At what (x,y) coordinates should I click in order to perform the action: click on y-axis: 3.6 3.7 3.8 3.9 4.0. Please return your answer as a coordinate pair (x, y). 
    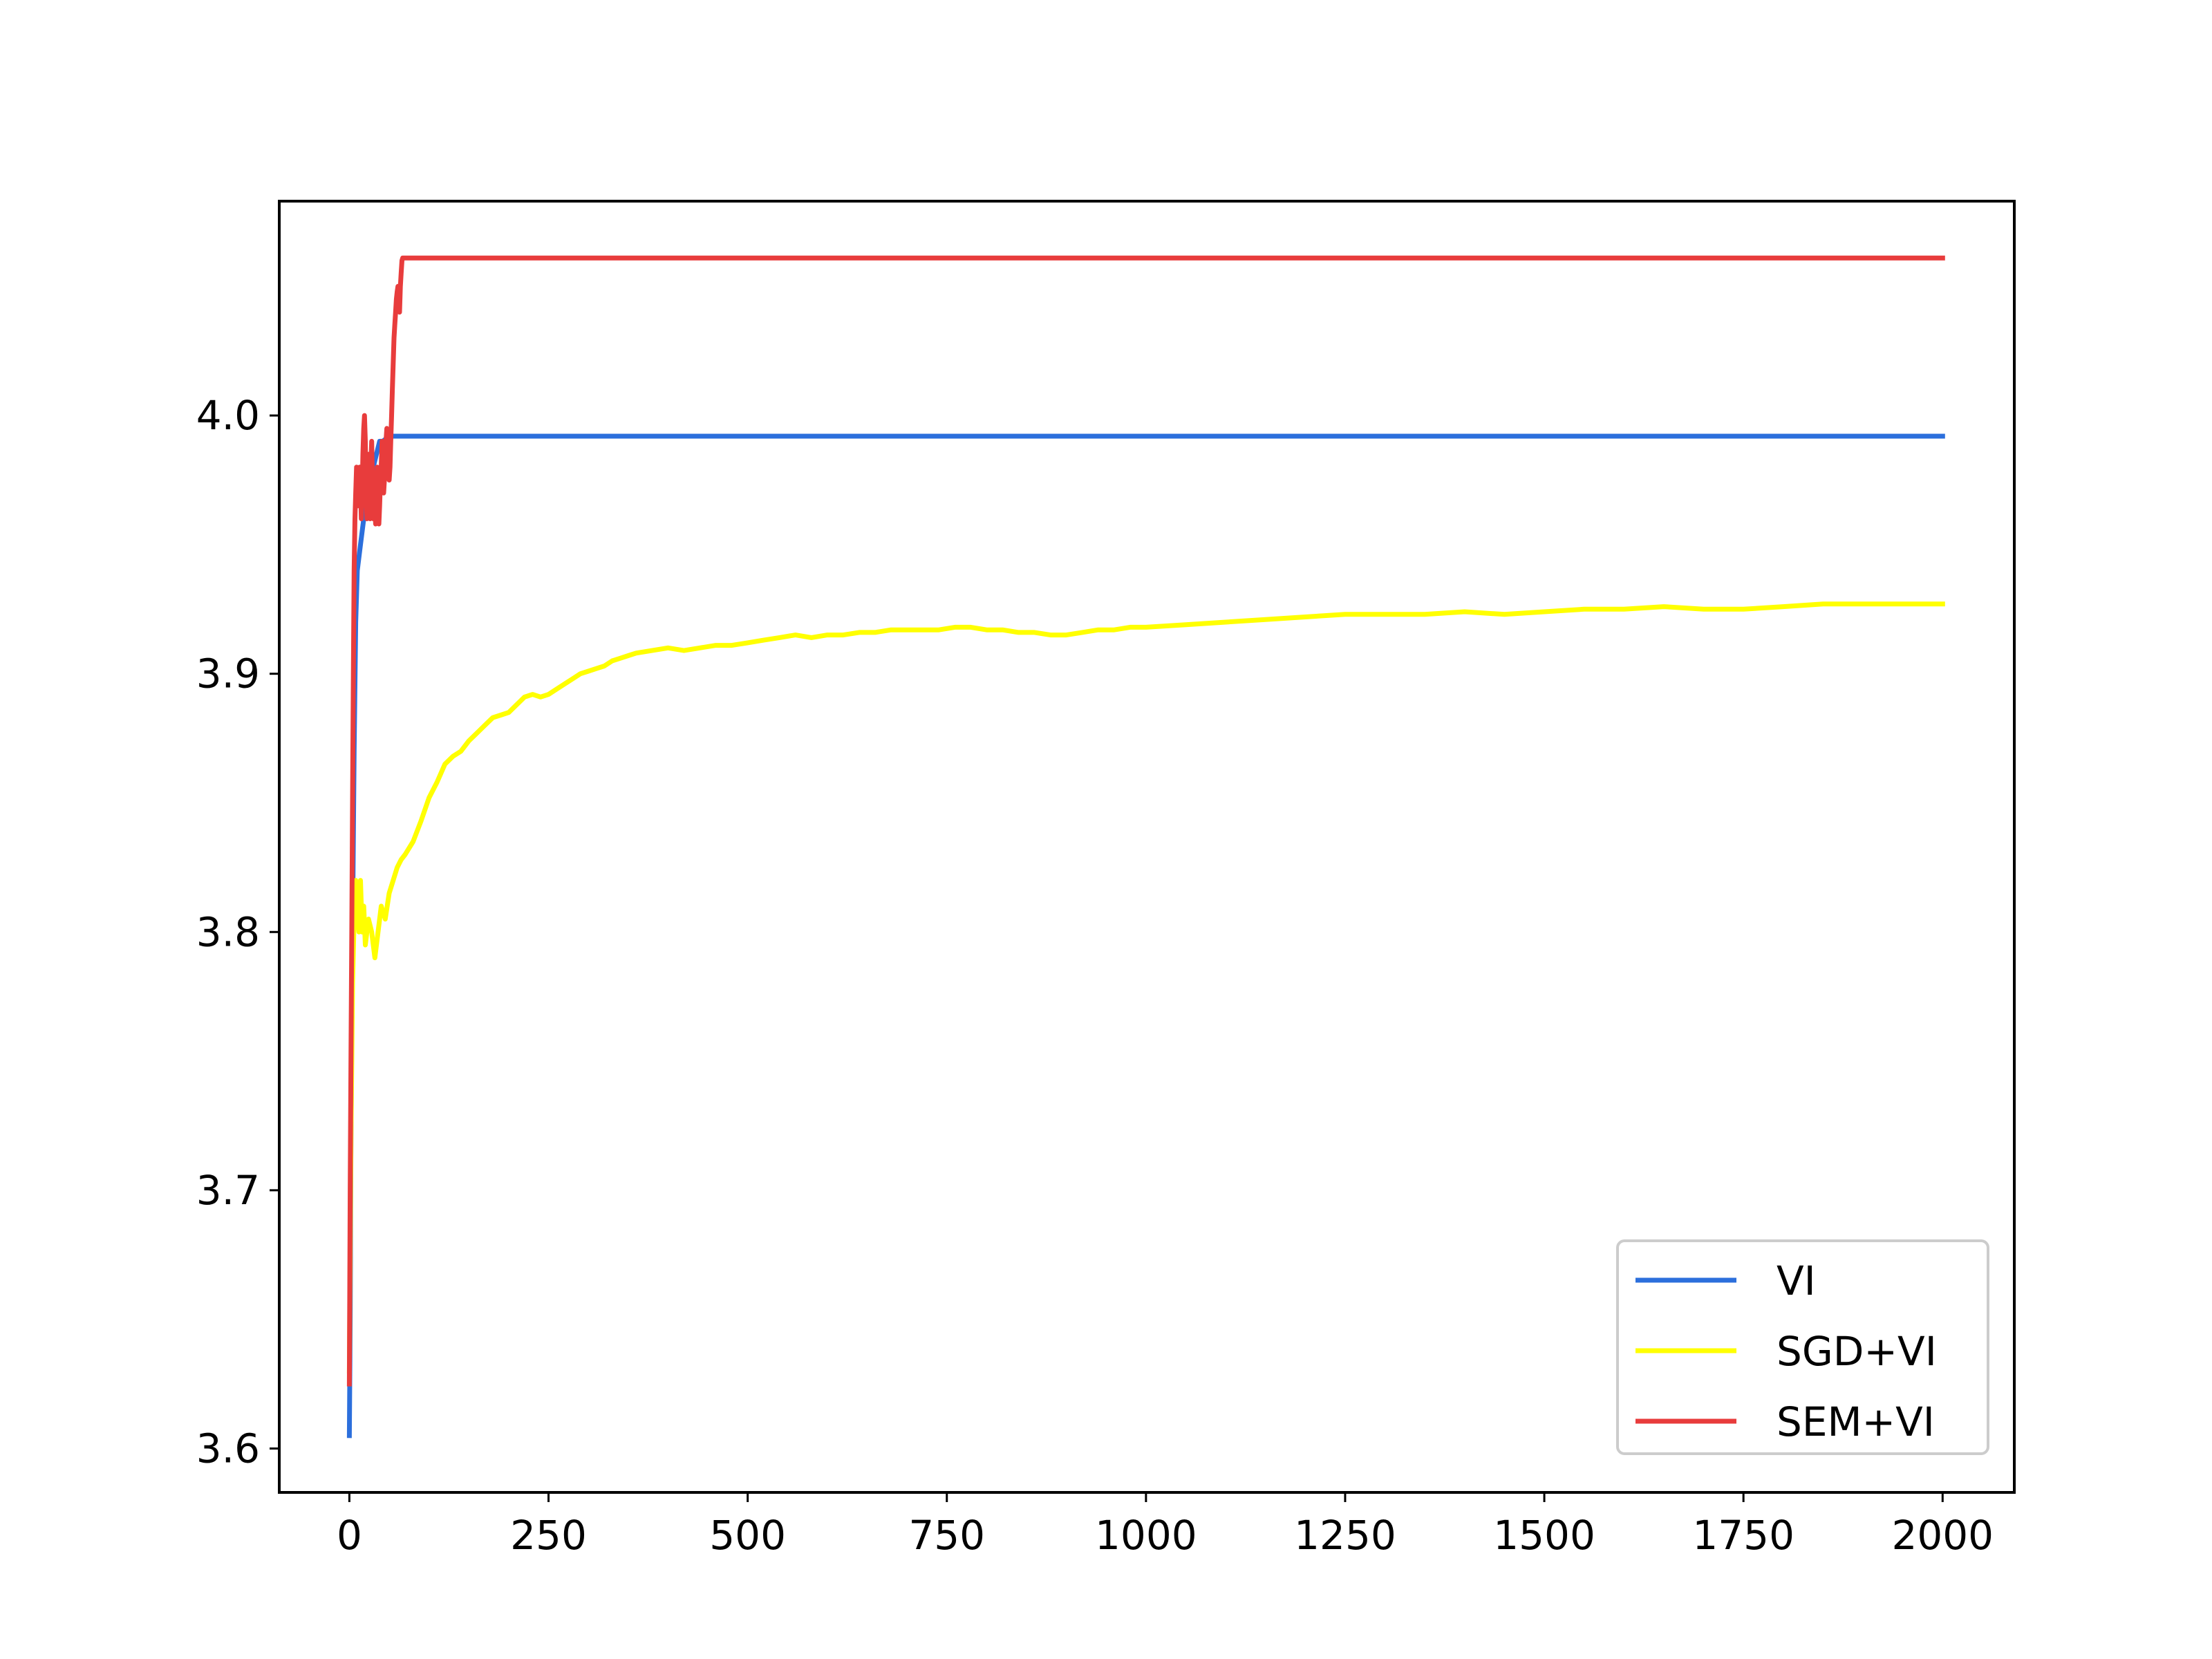
    Looking at the image, I should click on (238, 932).